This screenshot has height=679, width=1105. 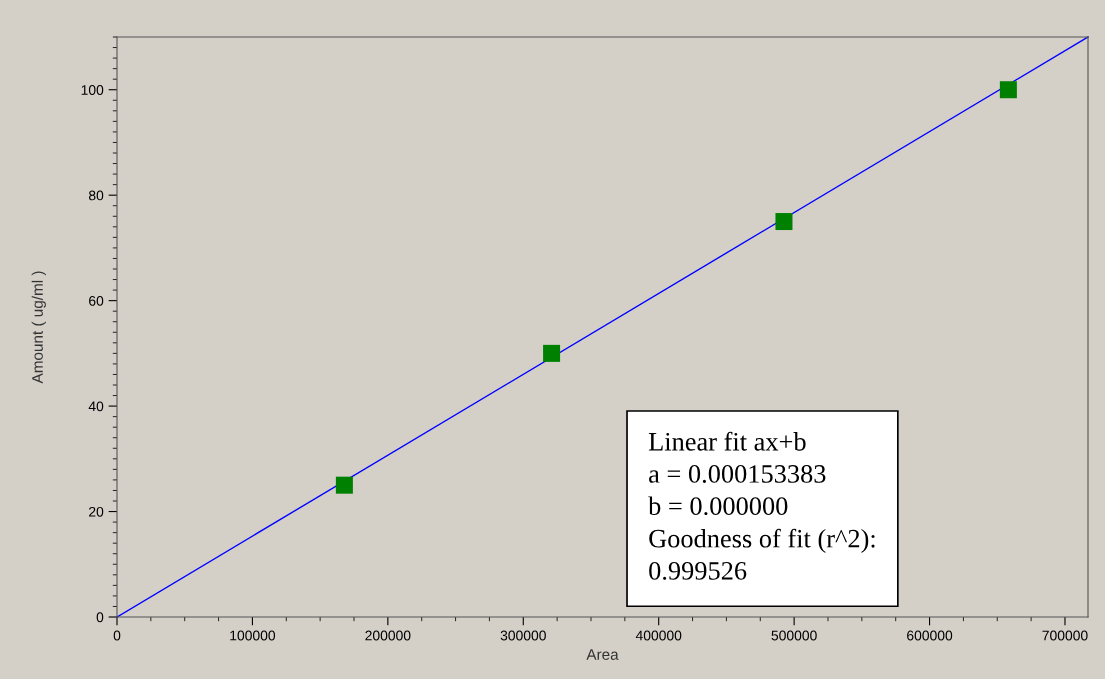 I want to click on x-tick-label: 600000, so click(x=930, y=635).